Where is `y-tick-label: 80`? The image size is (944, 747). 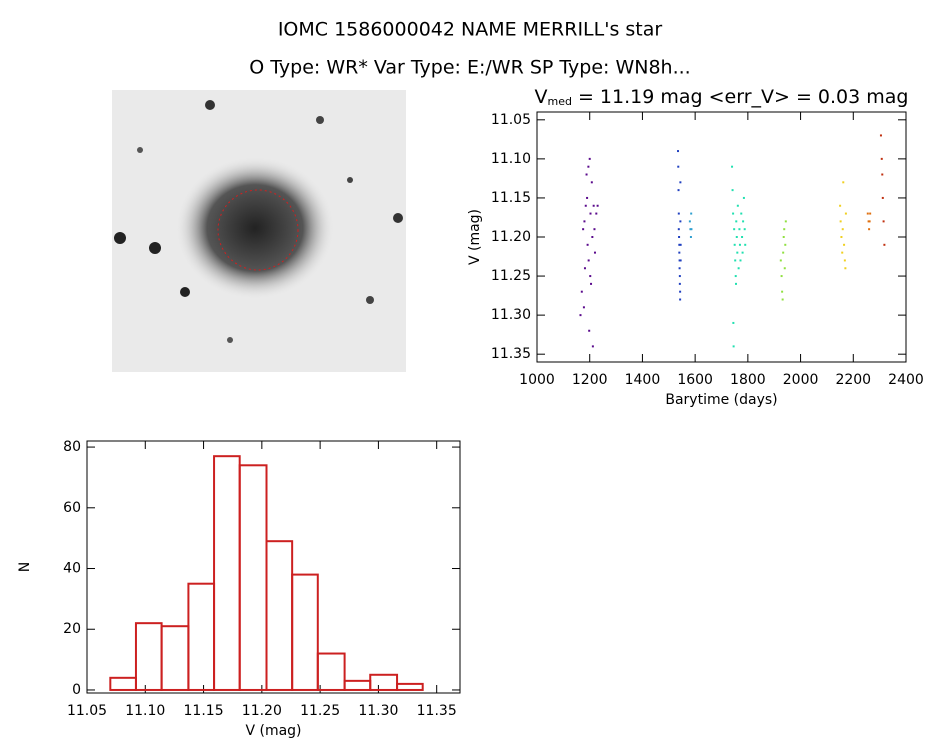 y-tick-label: 80 is located at coordinates (72, 447).